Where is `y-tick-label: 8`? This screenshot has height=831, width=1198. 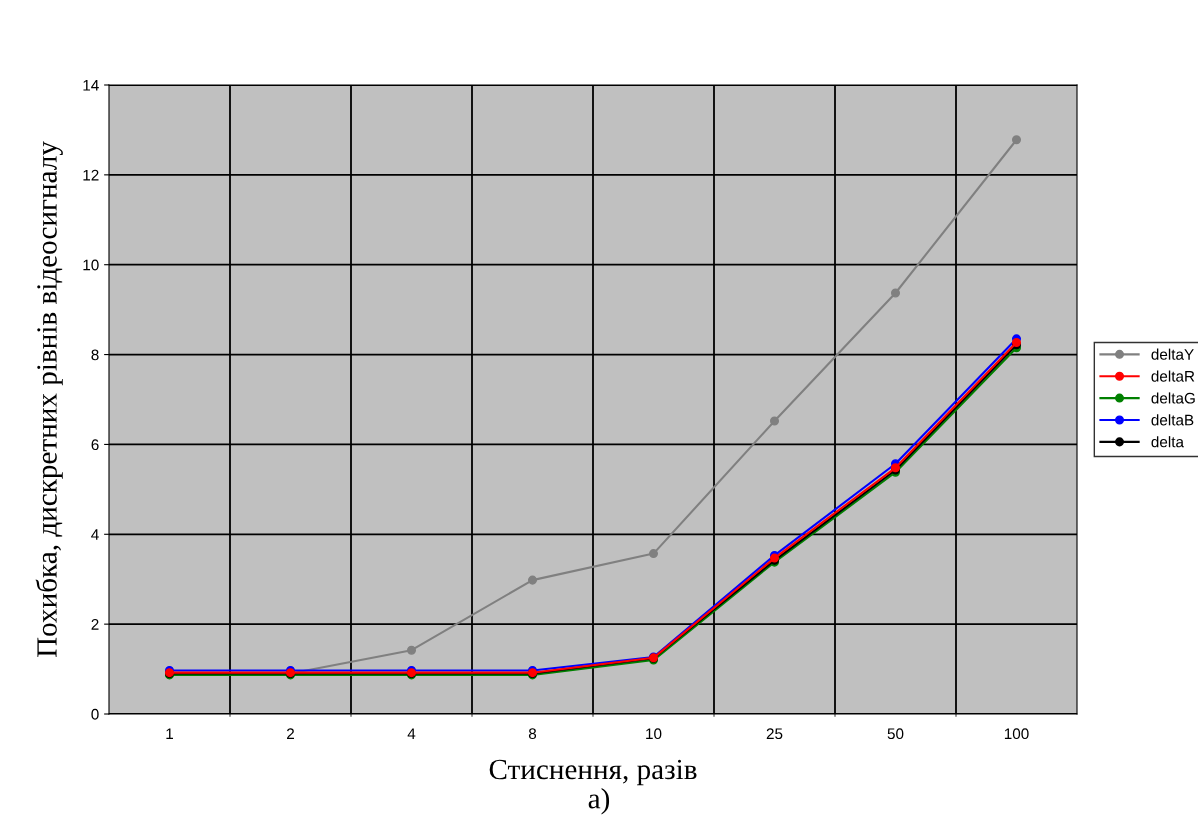
y-tick-label: 8 is located at coordinates (95, 355).